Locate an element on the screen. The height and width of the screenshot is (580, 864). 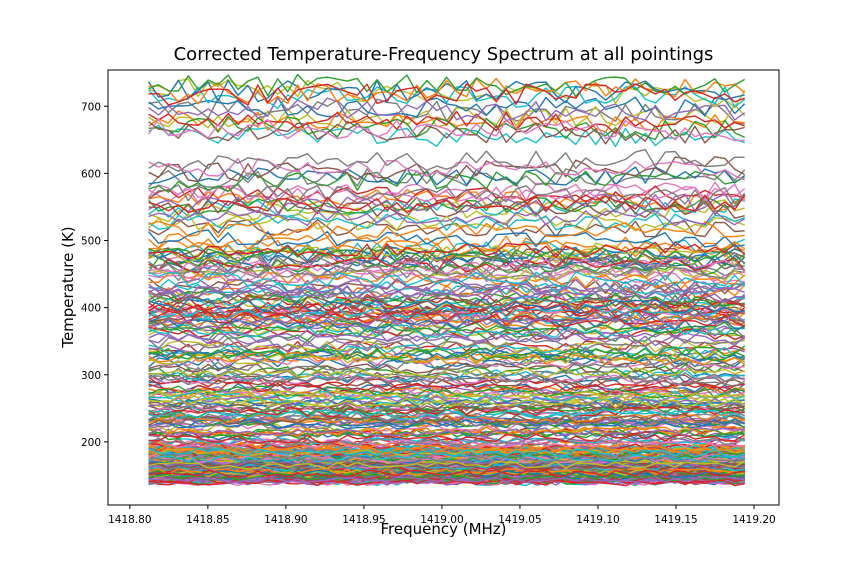
x-tick-label: 1418.90 is located at coordinates (285, 520).